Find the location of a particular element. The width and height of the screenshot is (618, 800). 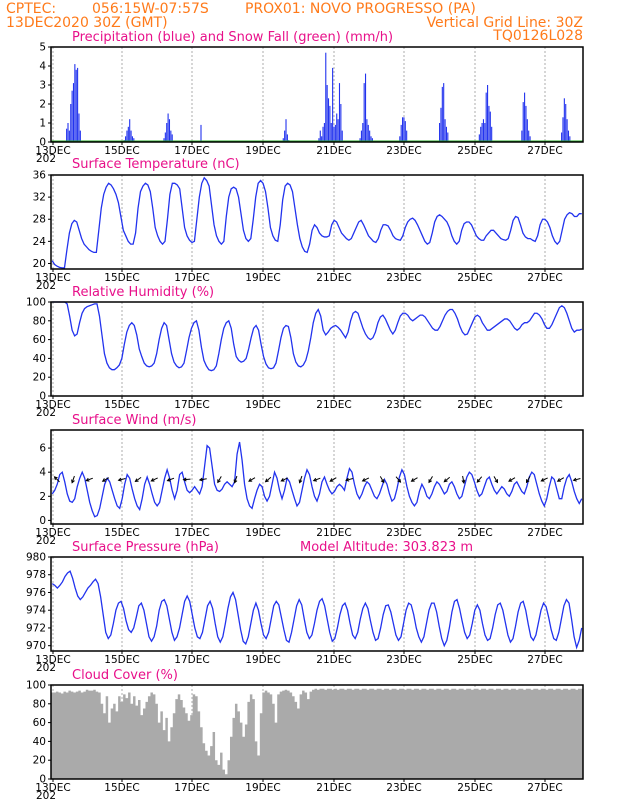

wind-xtick-label: 25DEC is located at coordinates (474, 533).